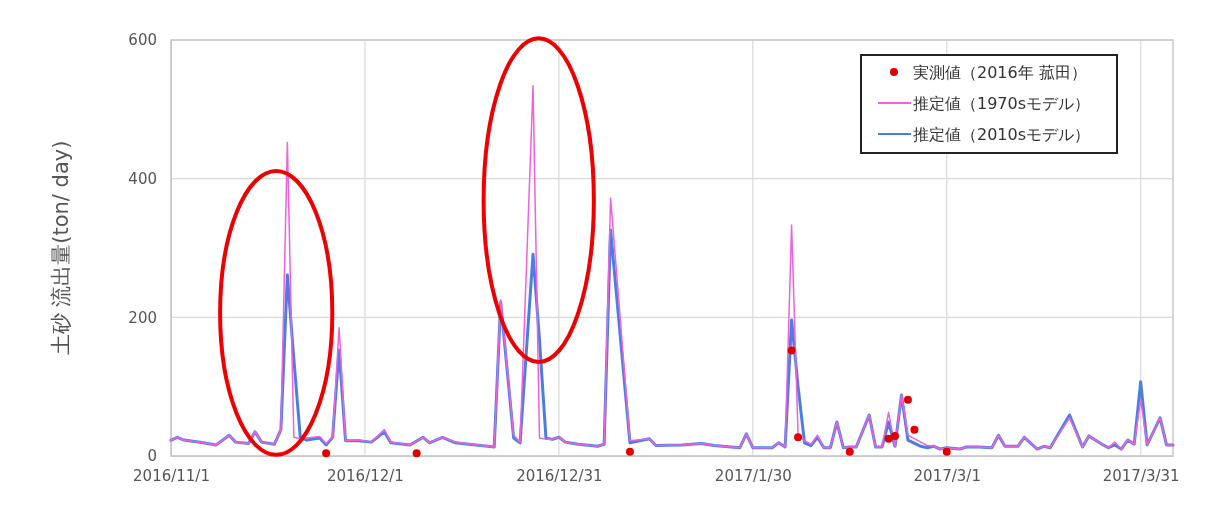 This screenshot has height=509, width=1224. What do you see at coordinates (142, 40) in the screenshot?
I see `y-tick-label: 600` at bounding box center [142, 40].